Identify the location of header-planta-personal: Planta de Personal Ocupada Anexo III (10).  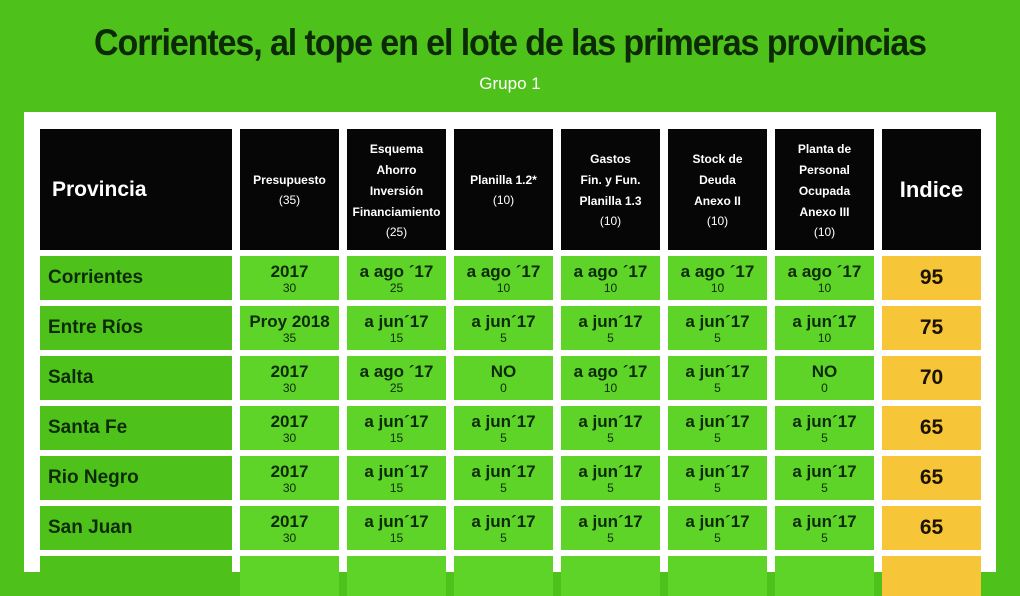
(824, 189).